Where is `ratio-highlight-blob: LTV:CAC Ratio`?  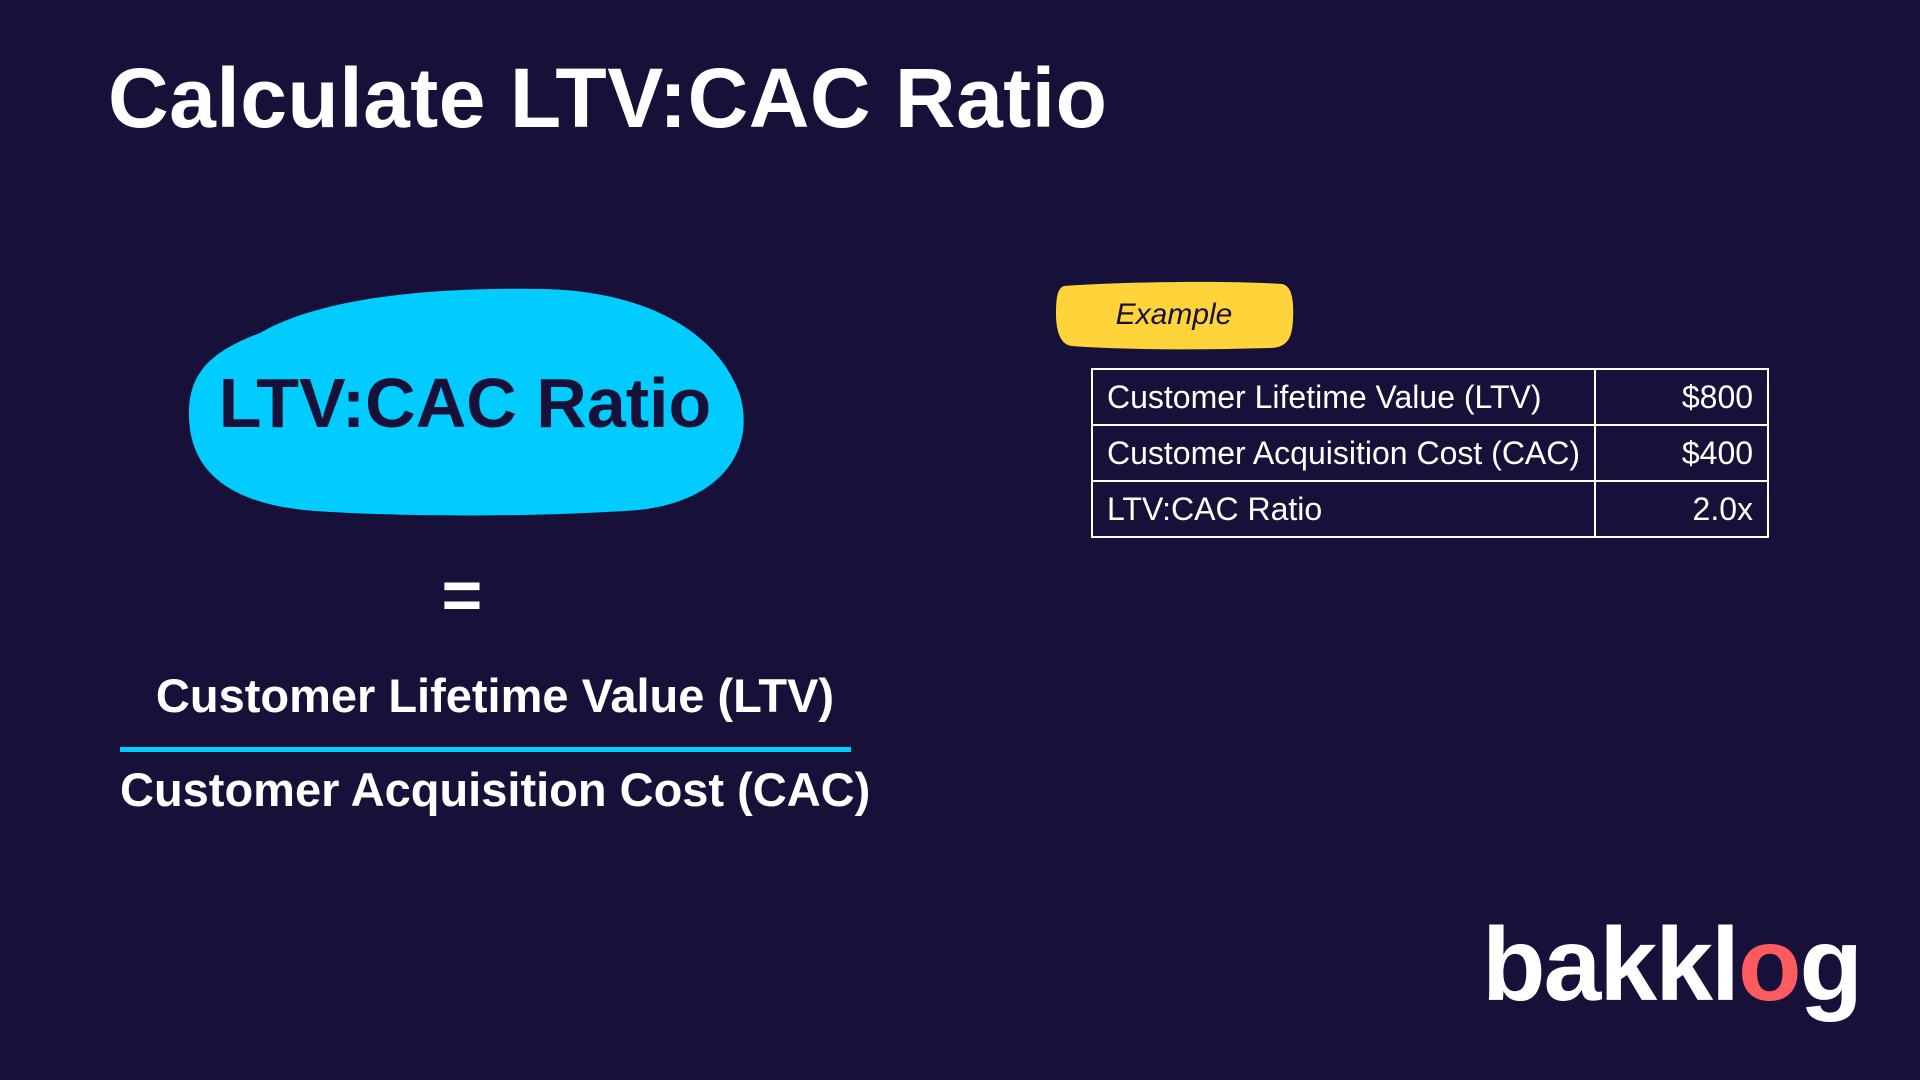
ratio-highlight-blob: LTV:CAC Ratio is located at coordinates (465, 402).